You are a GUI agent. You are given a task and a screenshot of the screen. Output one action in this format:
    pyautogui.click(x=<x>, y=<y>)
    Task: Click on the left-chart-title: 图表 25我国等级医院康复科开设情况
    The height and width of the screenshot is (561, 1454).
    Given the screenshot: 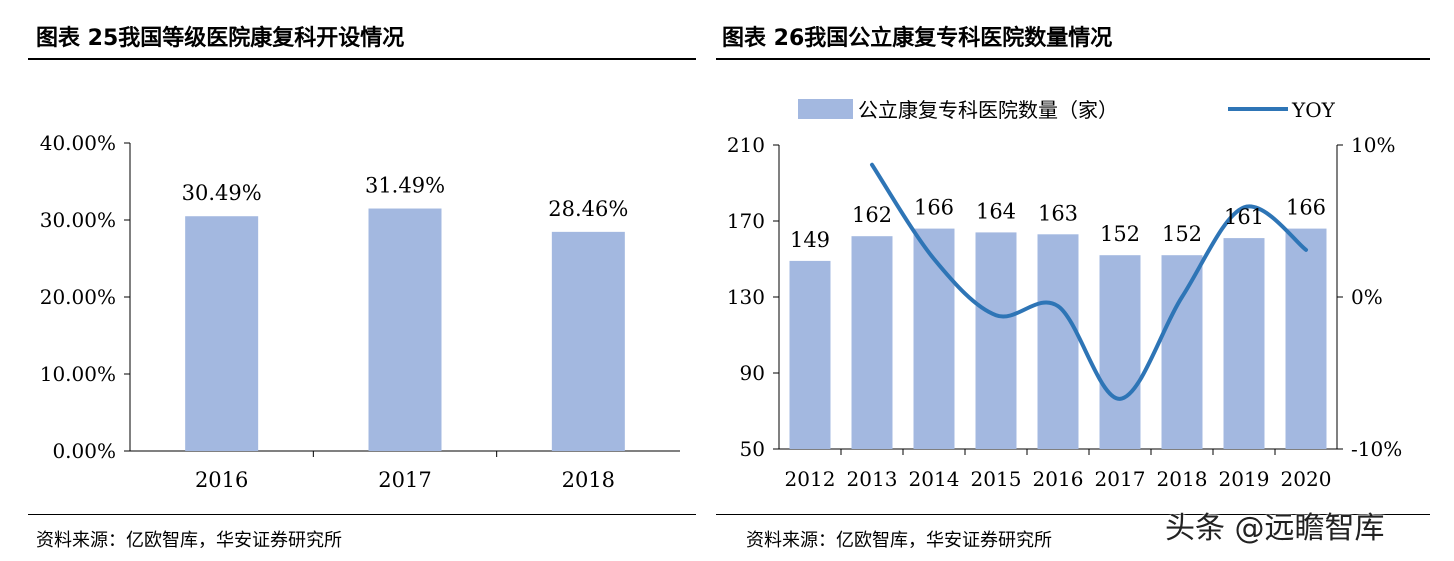 What is the action you would take?
    pyautogui.click(x=220, y=38)
    